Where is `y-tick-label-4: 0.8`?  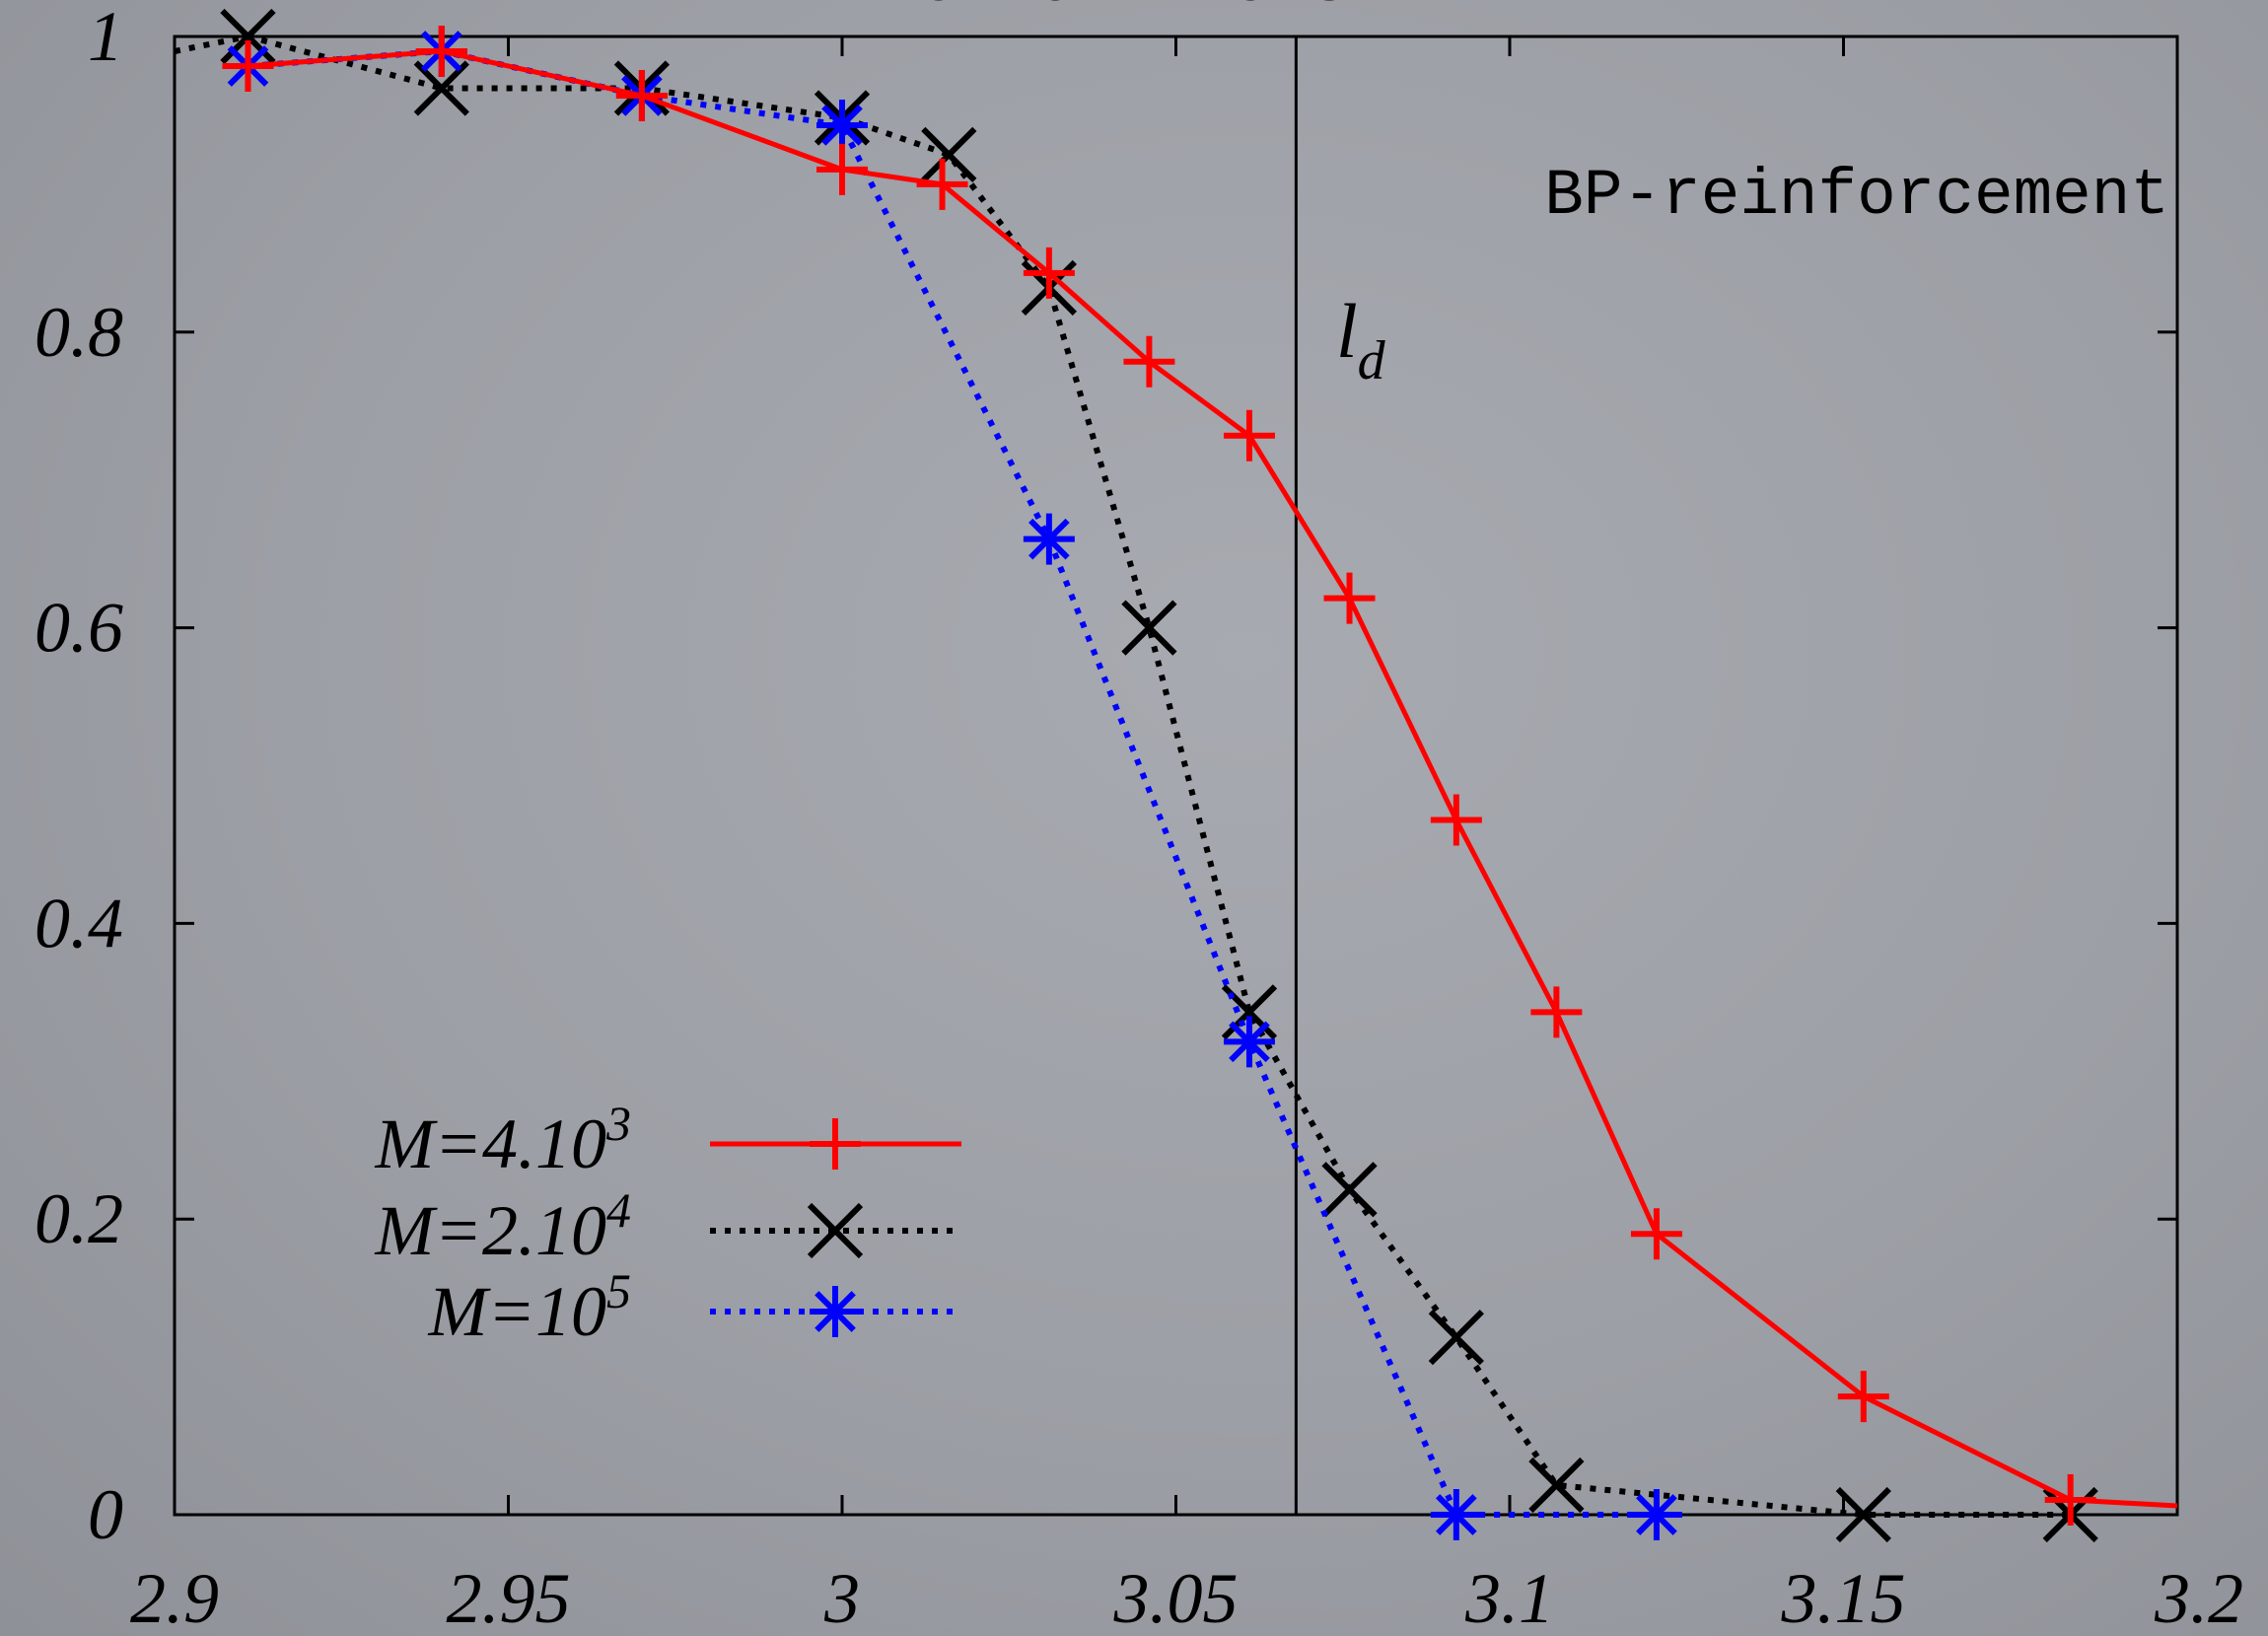
y-tick-label-4: 0.8 is located at coordinates (79, 332).